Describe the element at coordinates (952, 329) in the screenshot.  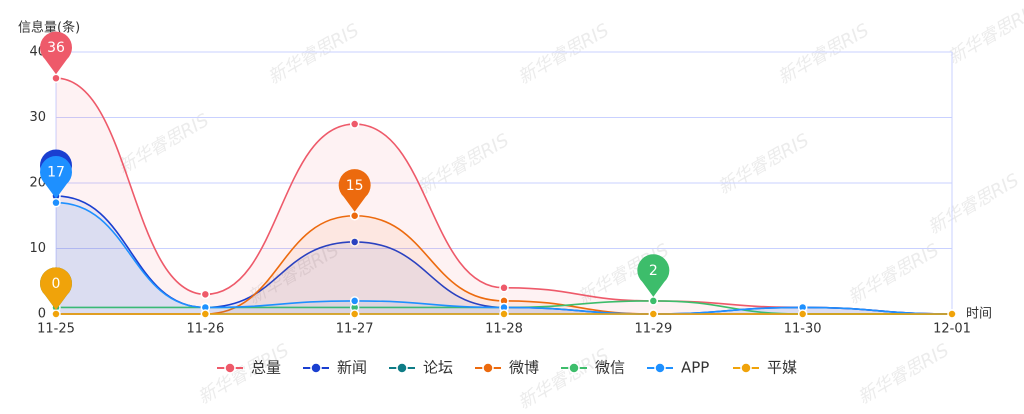
I see `x-tick-label: 12-01` at that location.